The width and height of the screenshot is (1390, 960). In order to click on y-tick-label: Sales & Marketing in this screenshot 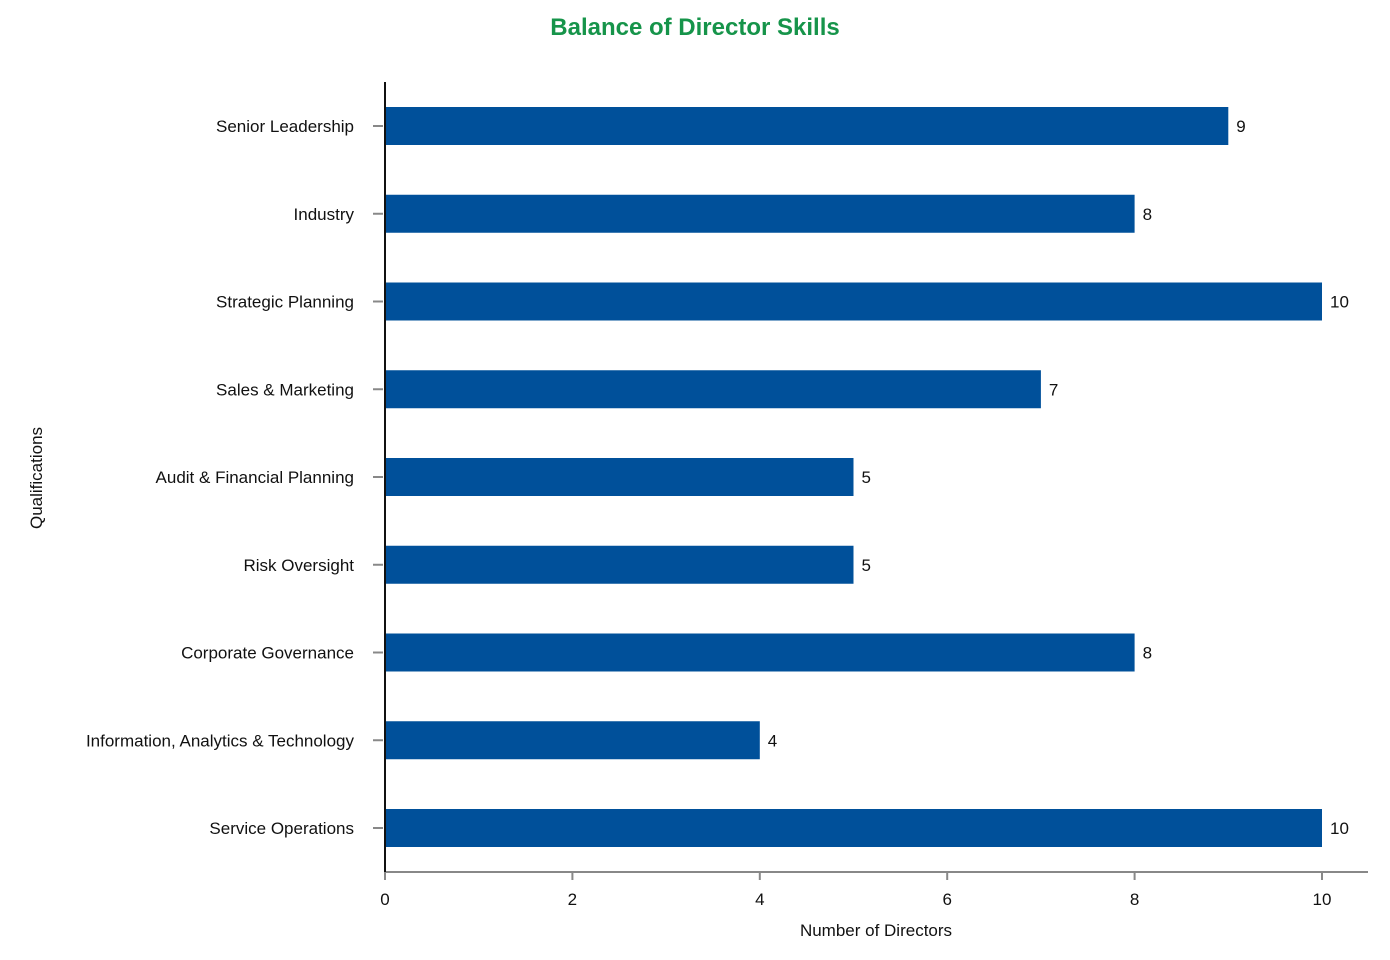, I will do `click(285, 389)`.